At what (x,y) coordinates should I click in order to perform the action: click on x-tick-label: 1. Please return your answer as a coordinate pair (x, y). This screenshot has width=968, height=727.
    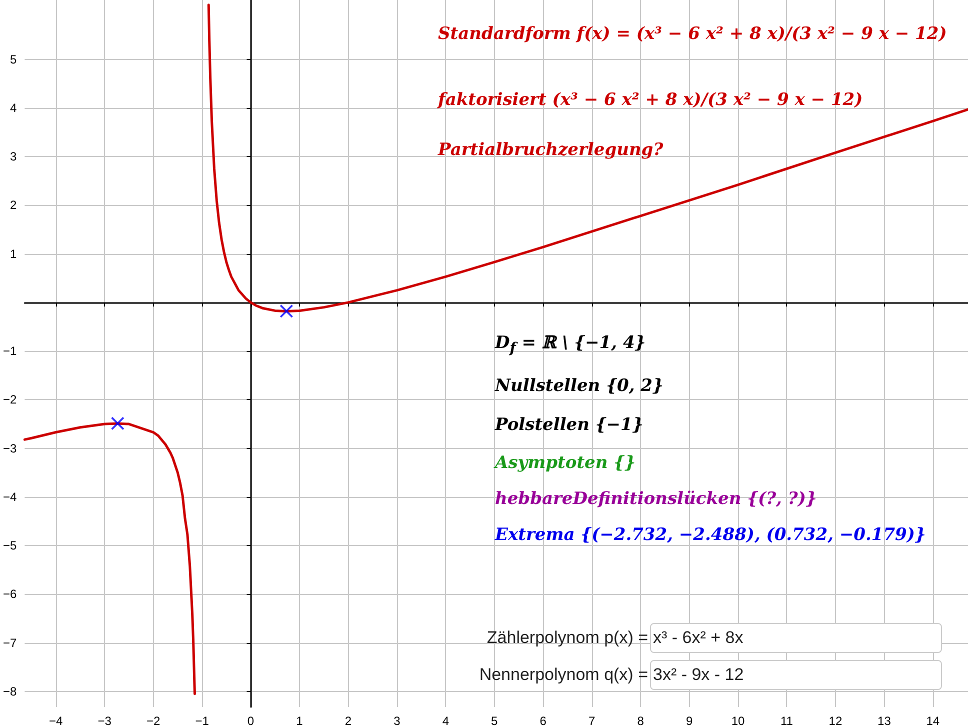
    Looking at the image, I should click on (300, 720).